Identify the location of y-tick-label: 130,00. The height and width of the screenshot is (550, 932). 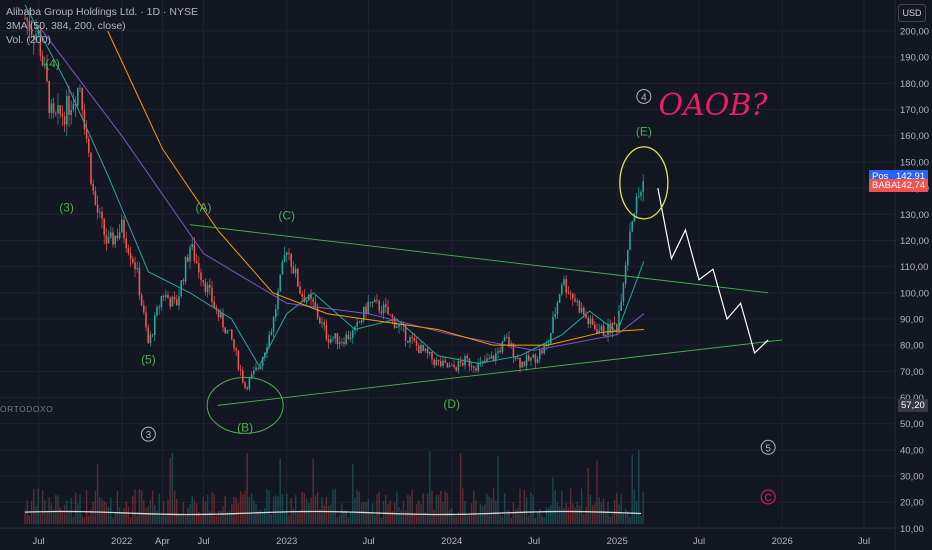
(914, 215).